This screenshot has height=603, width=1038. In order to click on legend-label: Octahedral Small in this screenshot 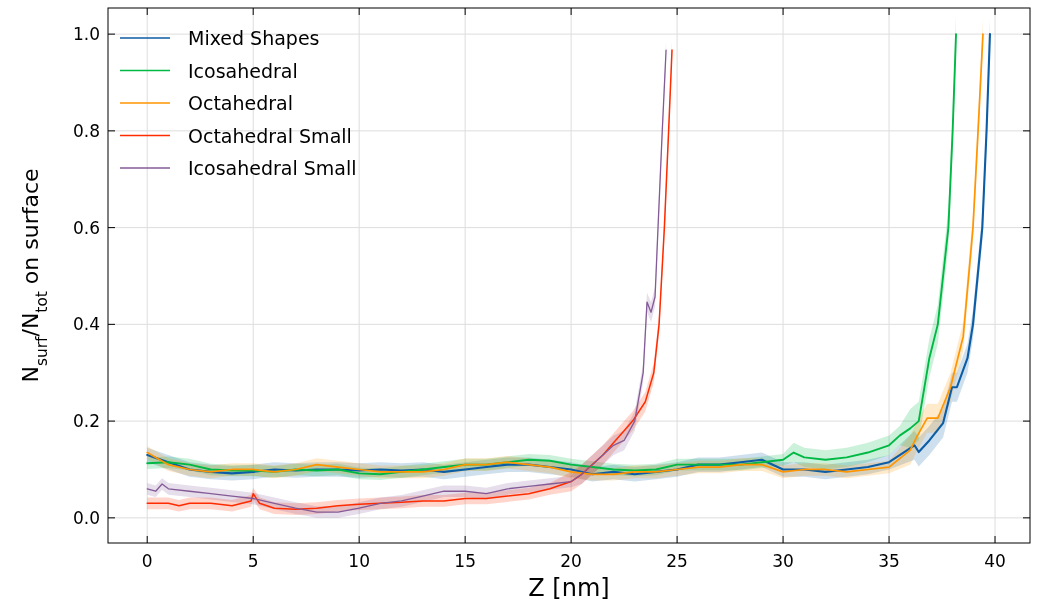, I will do `click(270, 135)`.